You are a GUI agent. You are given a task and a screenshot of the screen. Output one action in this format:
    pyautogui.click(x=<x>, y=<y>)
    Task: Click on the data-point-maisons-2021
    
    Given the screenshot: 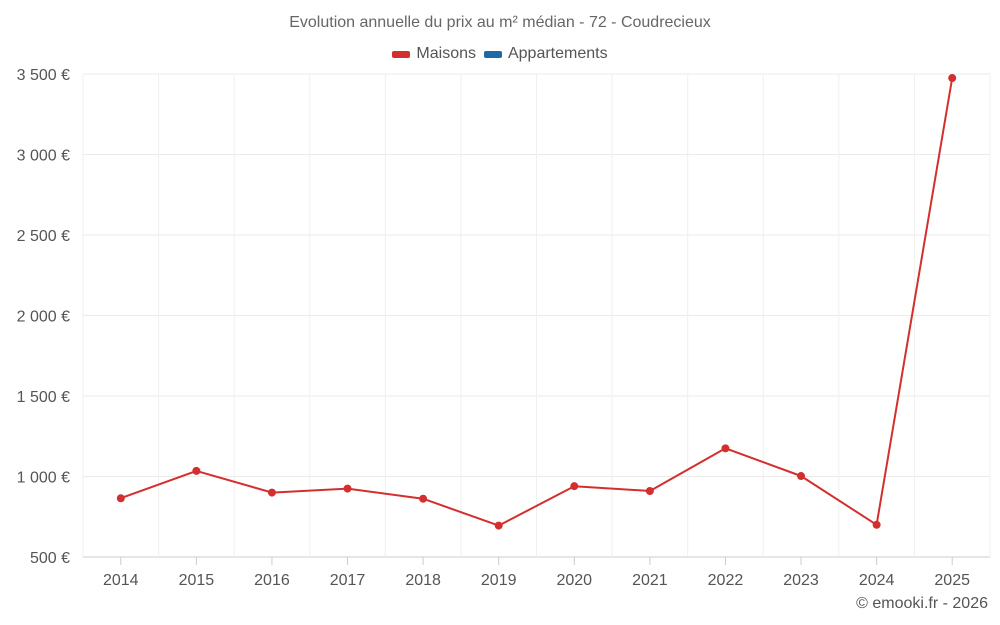 What is the action you would take?
    pyautogui.click(x=649, y=490)
    